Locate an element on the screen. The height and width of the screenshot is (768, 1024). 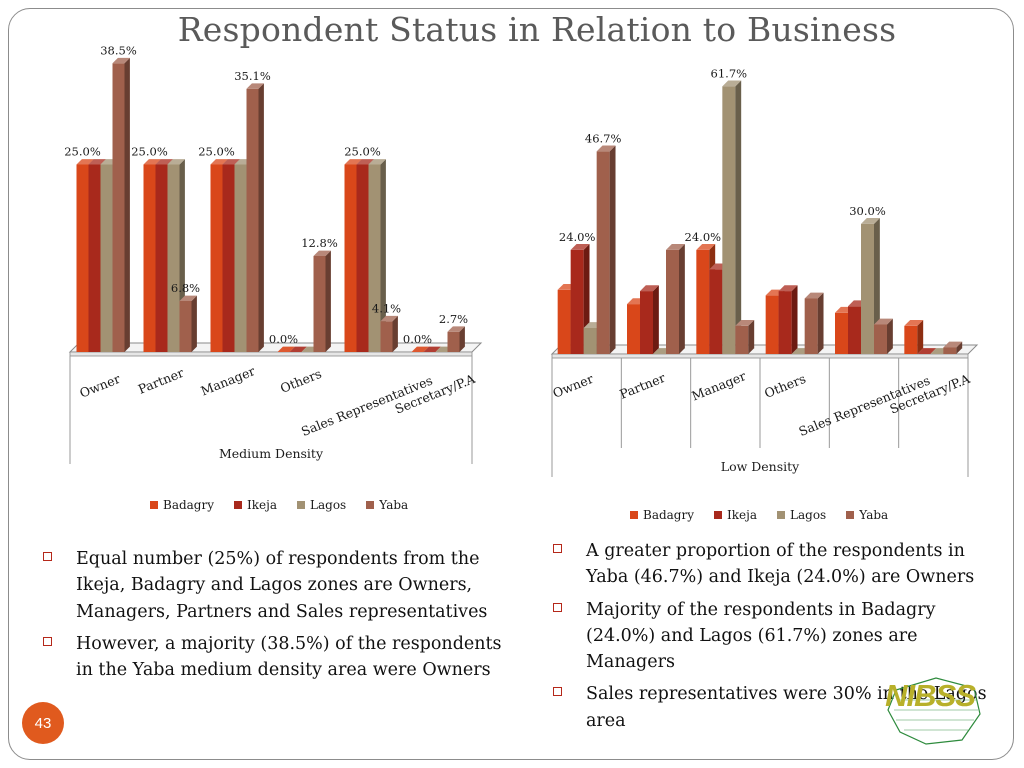
legend-medium-density: Badagry Ikeja Lagos Yaba is located at coordinates (279, 505).